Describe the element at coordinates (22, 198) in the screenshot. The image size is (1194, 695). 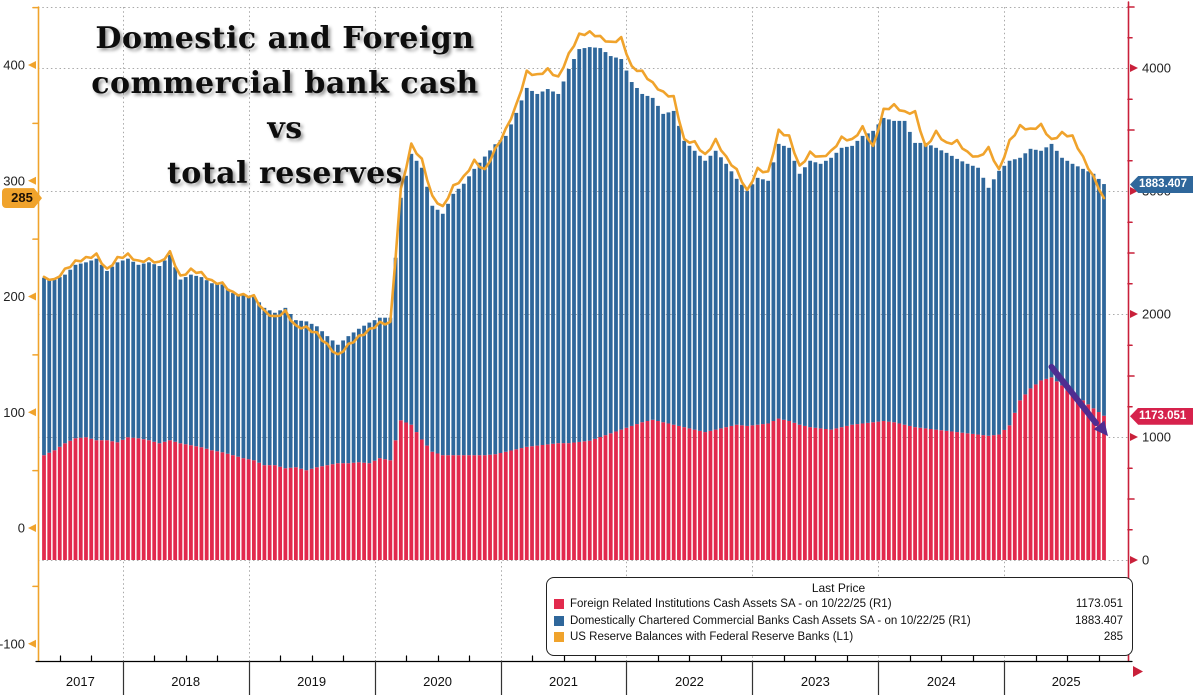
I see `last-value-badge-reserves: 285` at that location.